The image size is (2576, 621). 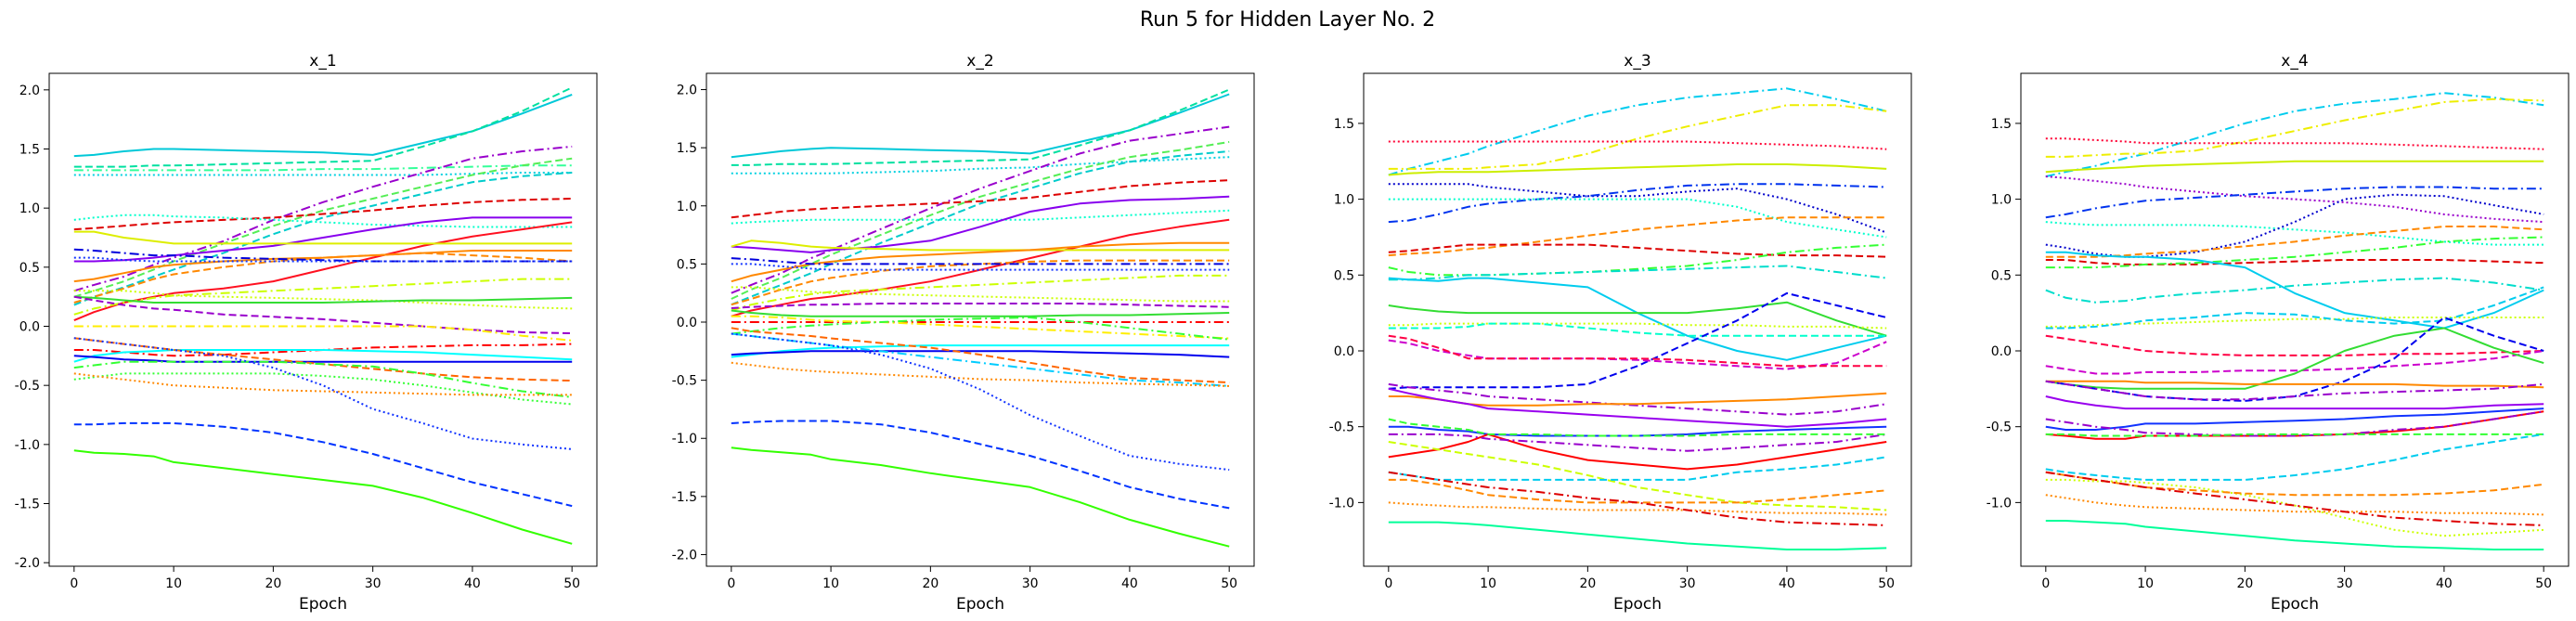 What do you see at coordinates (684, 497) in the screenshot?
I see `y-tick-label: -1.5` at bounding box center [684, 497].